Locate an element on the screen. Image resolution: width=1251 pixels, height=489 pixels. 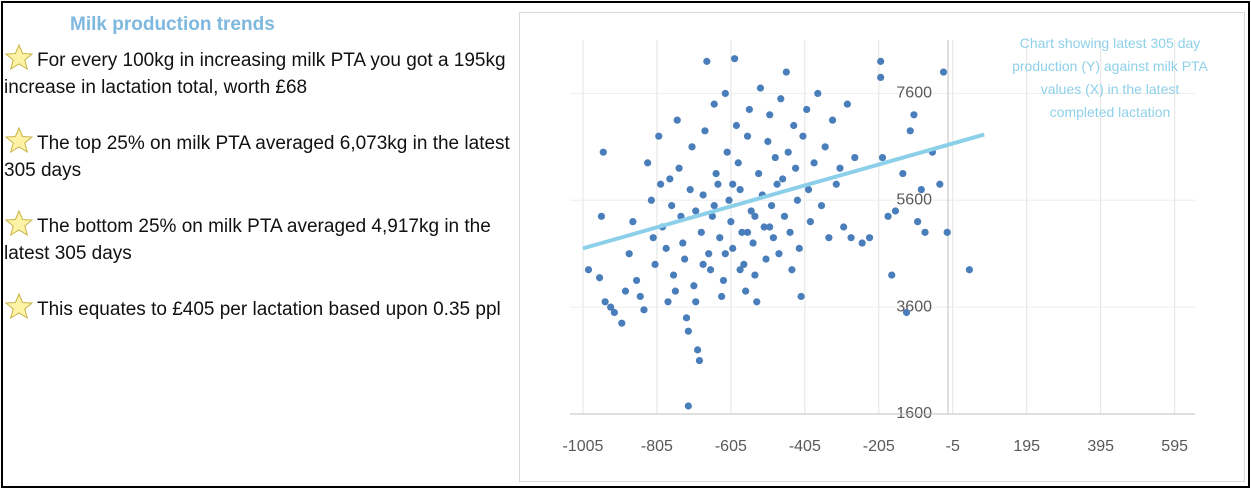
x-tick-label: 195 is located at coordinates (1026, 446).